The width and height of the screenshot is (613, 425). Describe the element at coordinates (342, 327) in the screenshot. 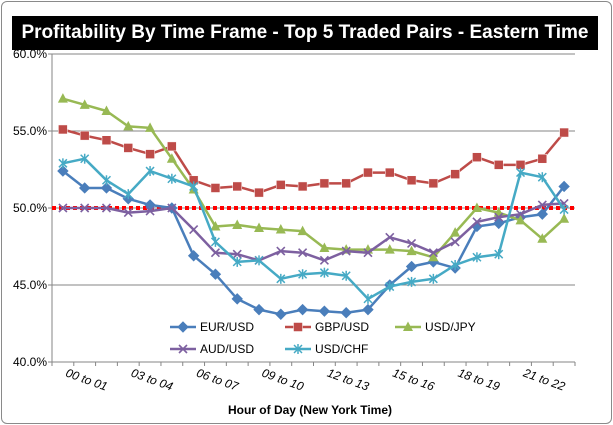

I see `legend-label: GBP/USD` at that location.